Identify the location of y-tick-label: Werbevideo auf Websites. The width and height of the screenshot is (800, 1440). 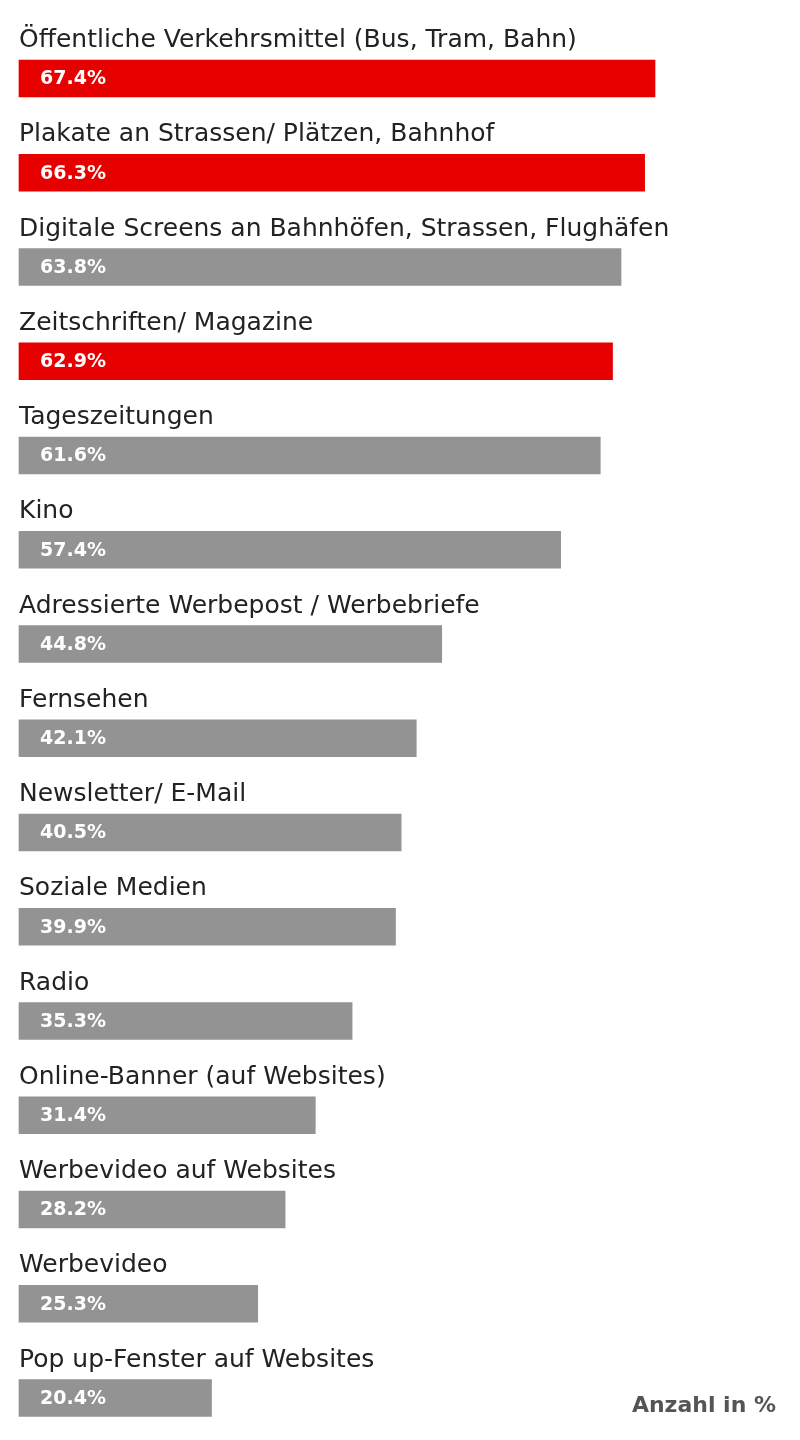
(177, 1169).